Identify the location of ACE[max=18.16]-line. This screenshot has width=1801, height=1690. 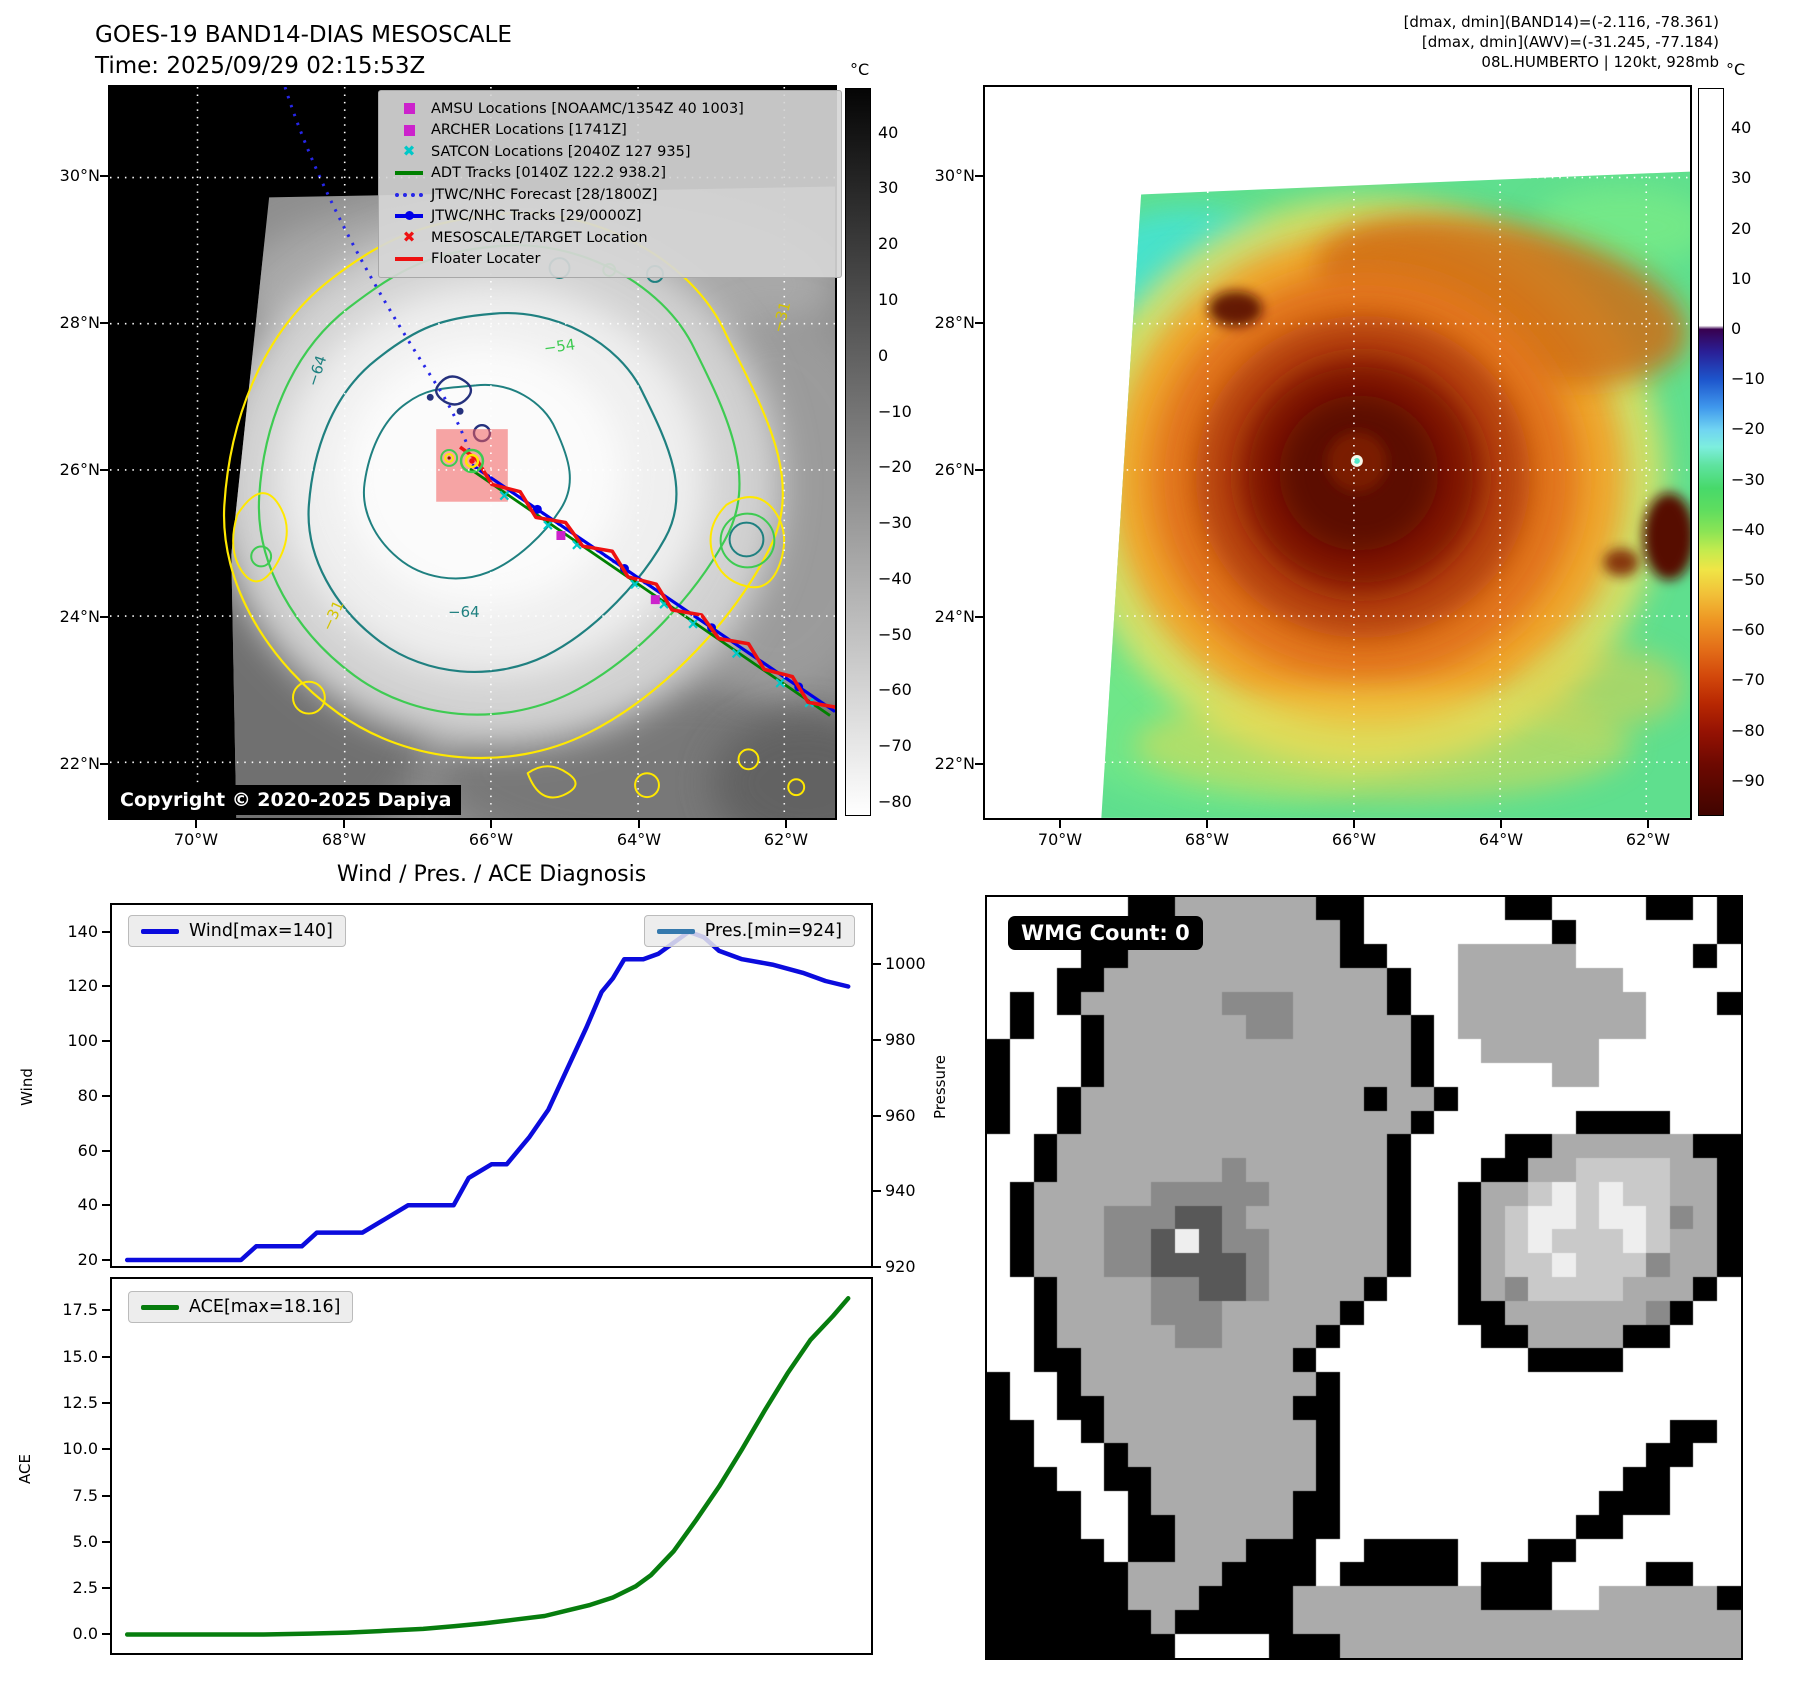
(487, 1466).